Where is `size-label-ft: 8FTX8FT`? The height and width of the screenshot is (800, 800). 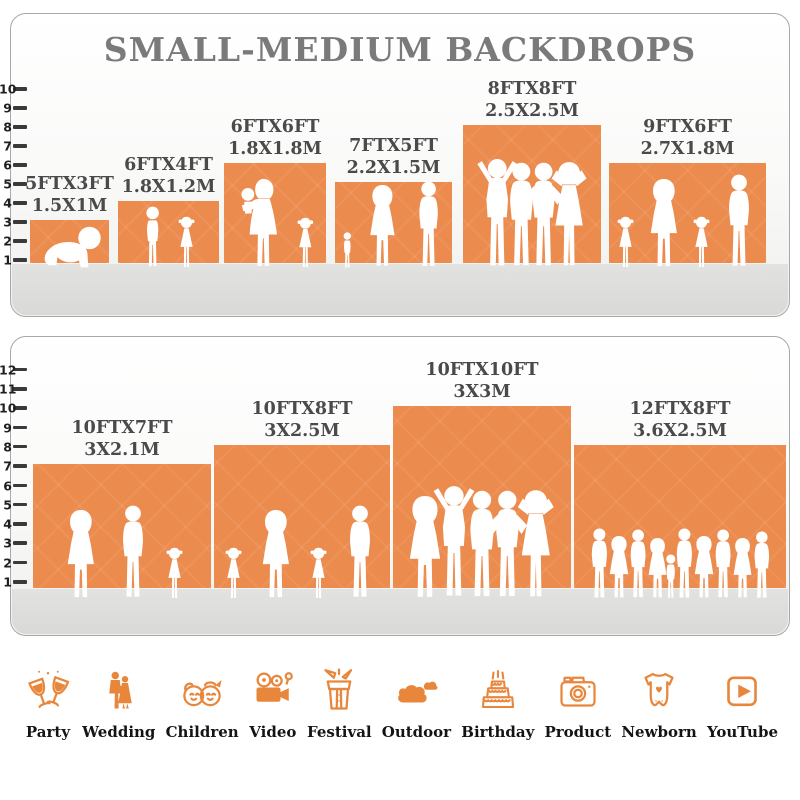 size-label-ft: 8FTX8FT is located at coordinates (532, 88).